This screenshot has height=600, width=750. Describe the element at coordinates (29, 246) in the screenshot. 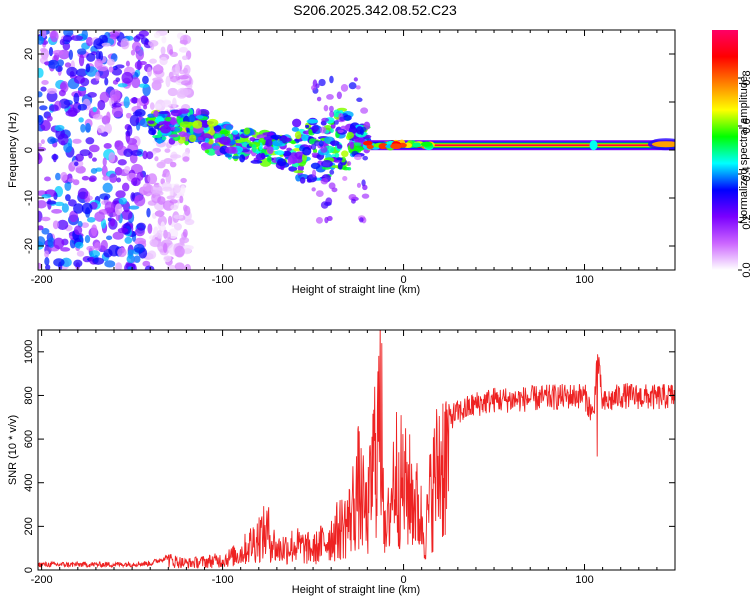

I see `spectrogram-ytick-label: -20` at that location.